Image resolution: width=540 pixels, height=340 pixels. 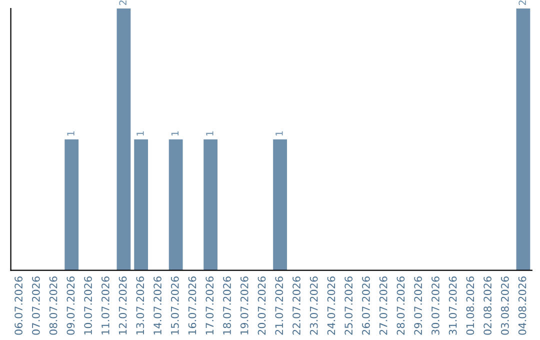 I want to click on x-tick-label: 25.07.2026, so click(x=348, y=305).